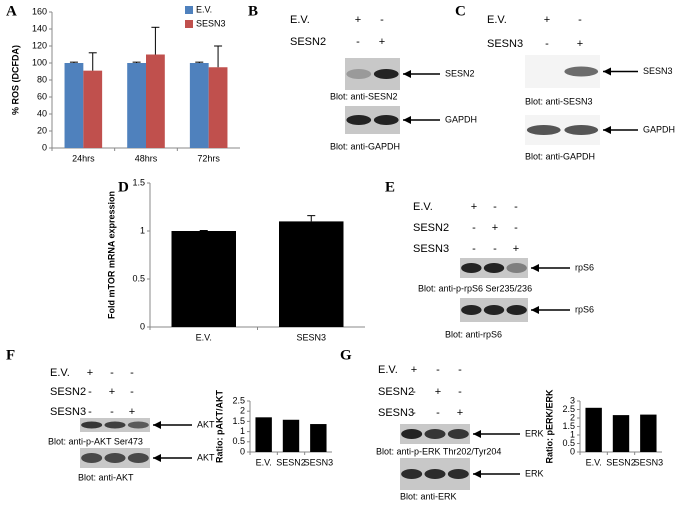 The width and height of the screenshot is (676, 507). I want to click on y-tick-label: 140, so click(39, 28).